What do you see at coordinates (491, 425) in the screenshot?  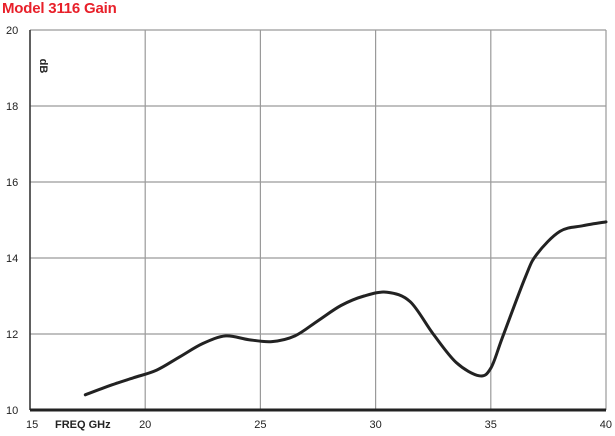 I see `x-tick-label: 35` at bounding box center [491, 425].